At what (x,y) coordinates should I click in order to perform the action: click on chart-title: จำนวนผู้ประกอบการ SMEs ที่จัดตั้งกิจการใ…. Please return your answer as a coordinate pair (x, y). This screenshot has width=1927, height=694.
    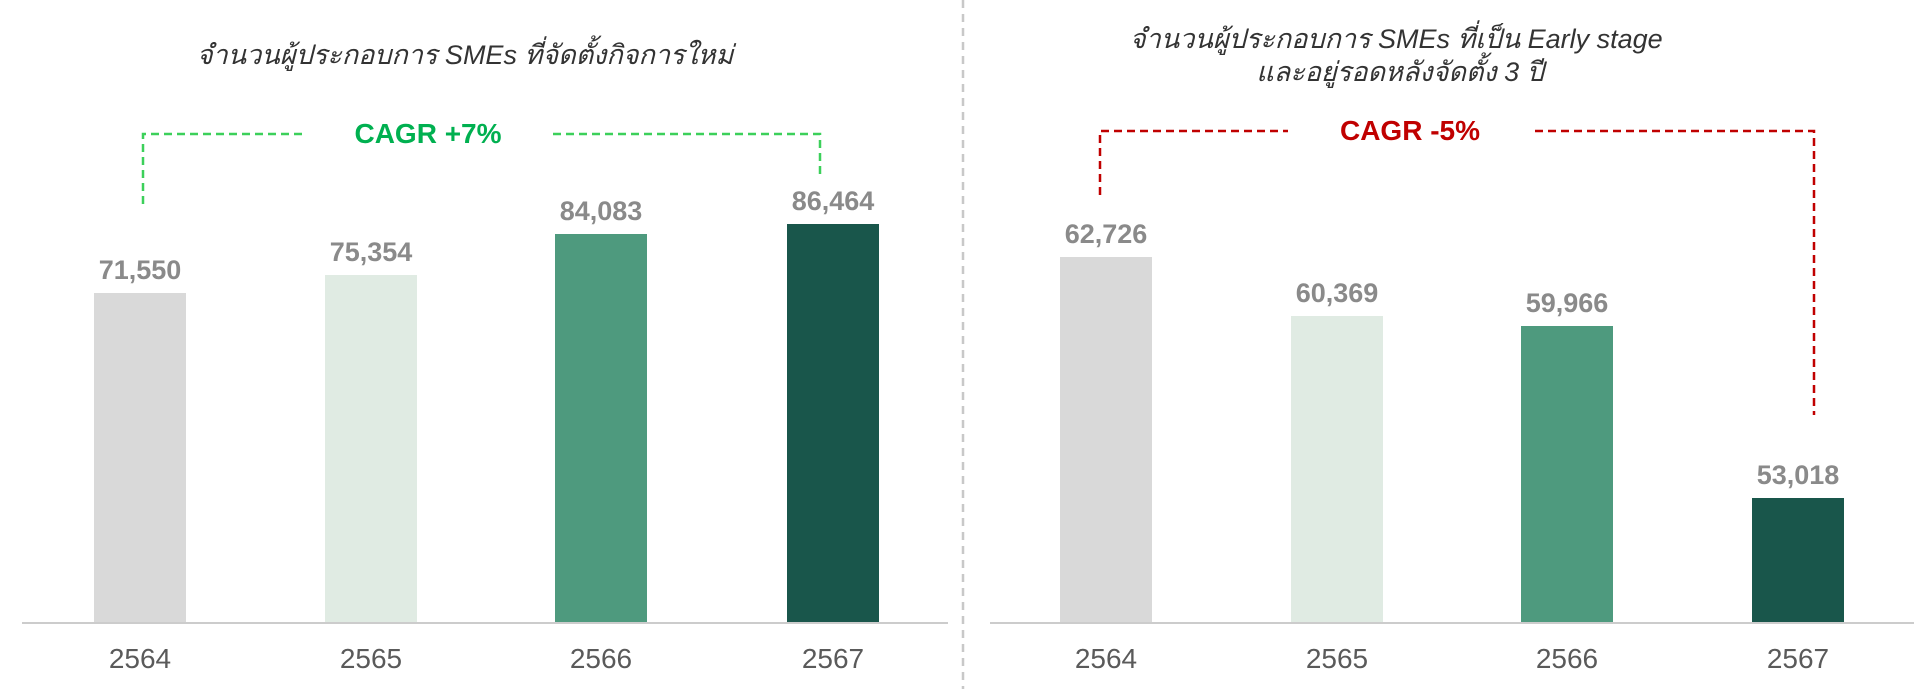
    Looking at the image, I should click on (467, 53).